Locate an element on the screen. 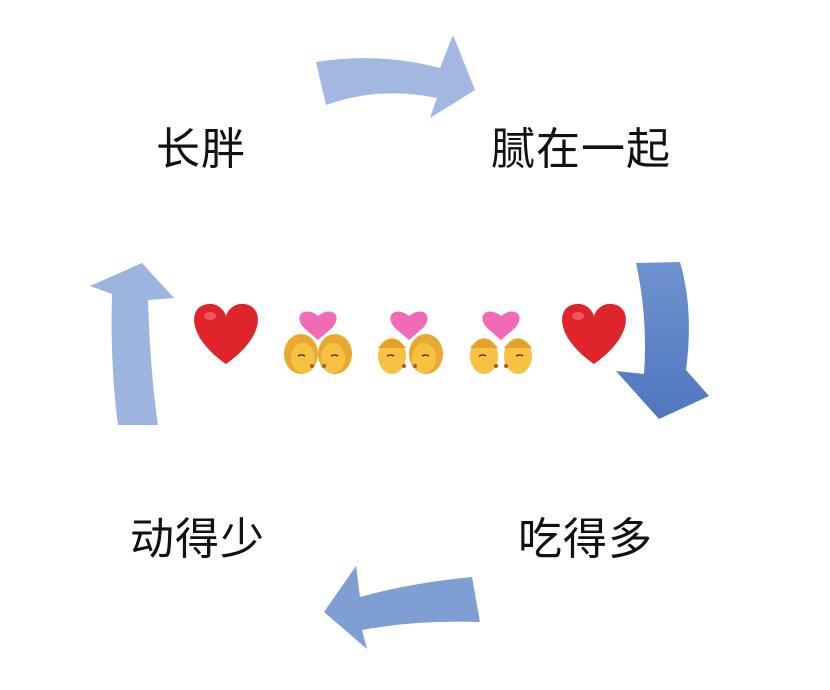 The image size is (830, 690). cycle-arrow-top is located at coordinates (395, 76).